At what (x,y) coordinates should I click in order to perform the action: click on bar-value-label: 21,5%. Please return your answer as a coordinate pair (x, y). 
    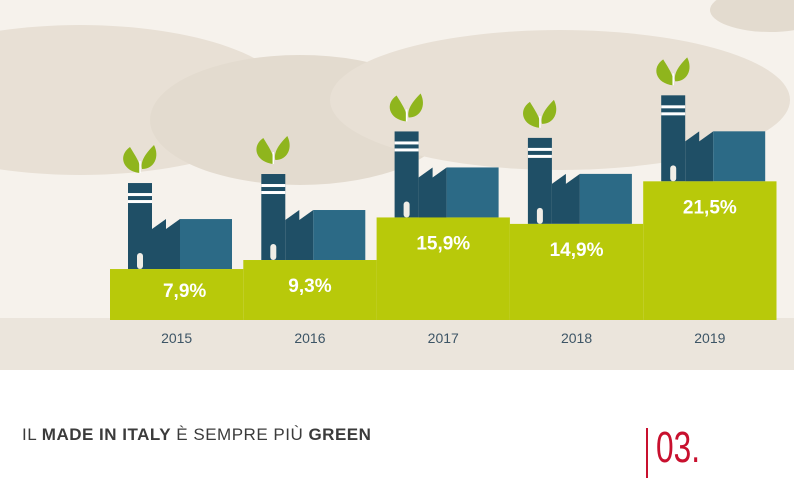
    Looking at the image, I should click on (710, 207).